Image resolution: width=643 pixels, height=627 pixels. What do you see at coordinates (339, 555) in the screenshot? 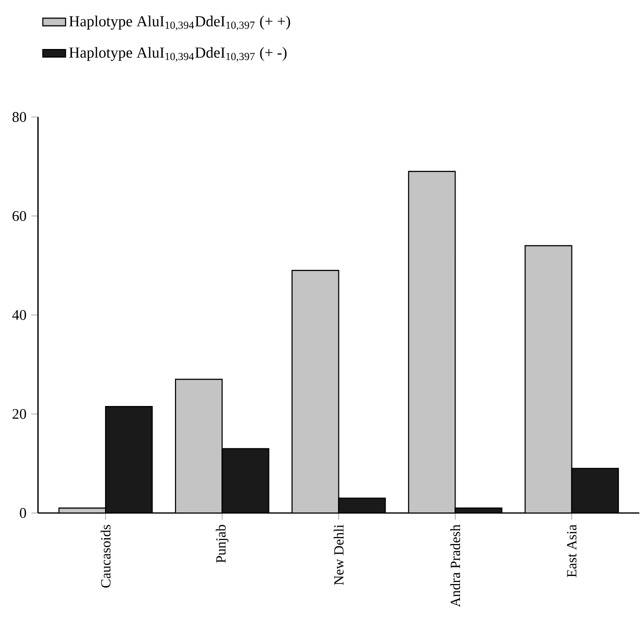
I see `x-tick-label: New Dehli` at bounding box center [339, 555].